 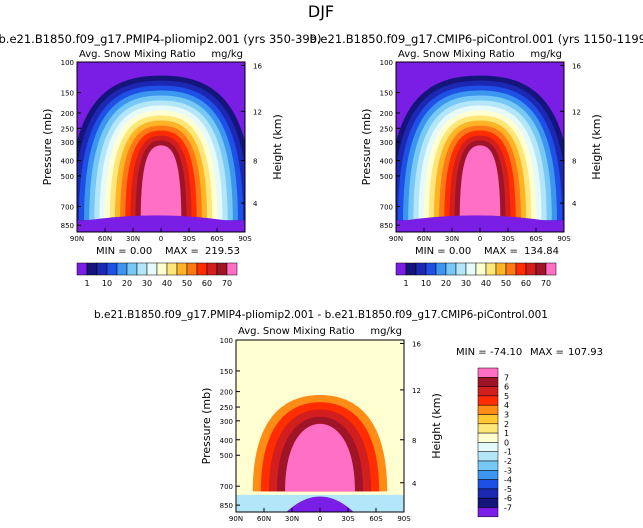 What do you see at coordinates (480, 183) in the screenshot?
I see `contour-band` at bounding box center [480, 183].